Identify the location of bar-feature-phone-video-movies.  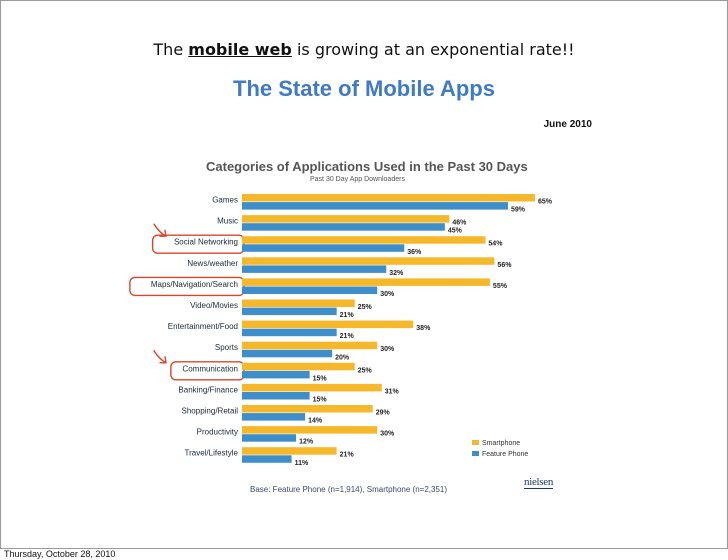
(289, 311).